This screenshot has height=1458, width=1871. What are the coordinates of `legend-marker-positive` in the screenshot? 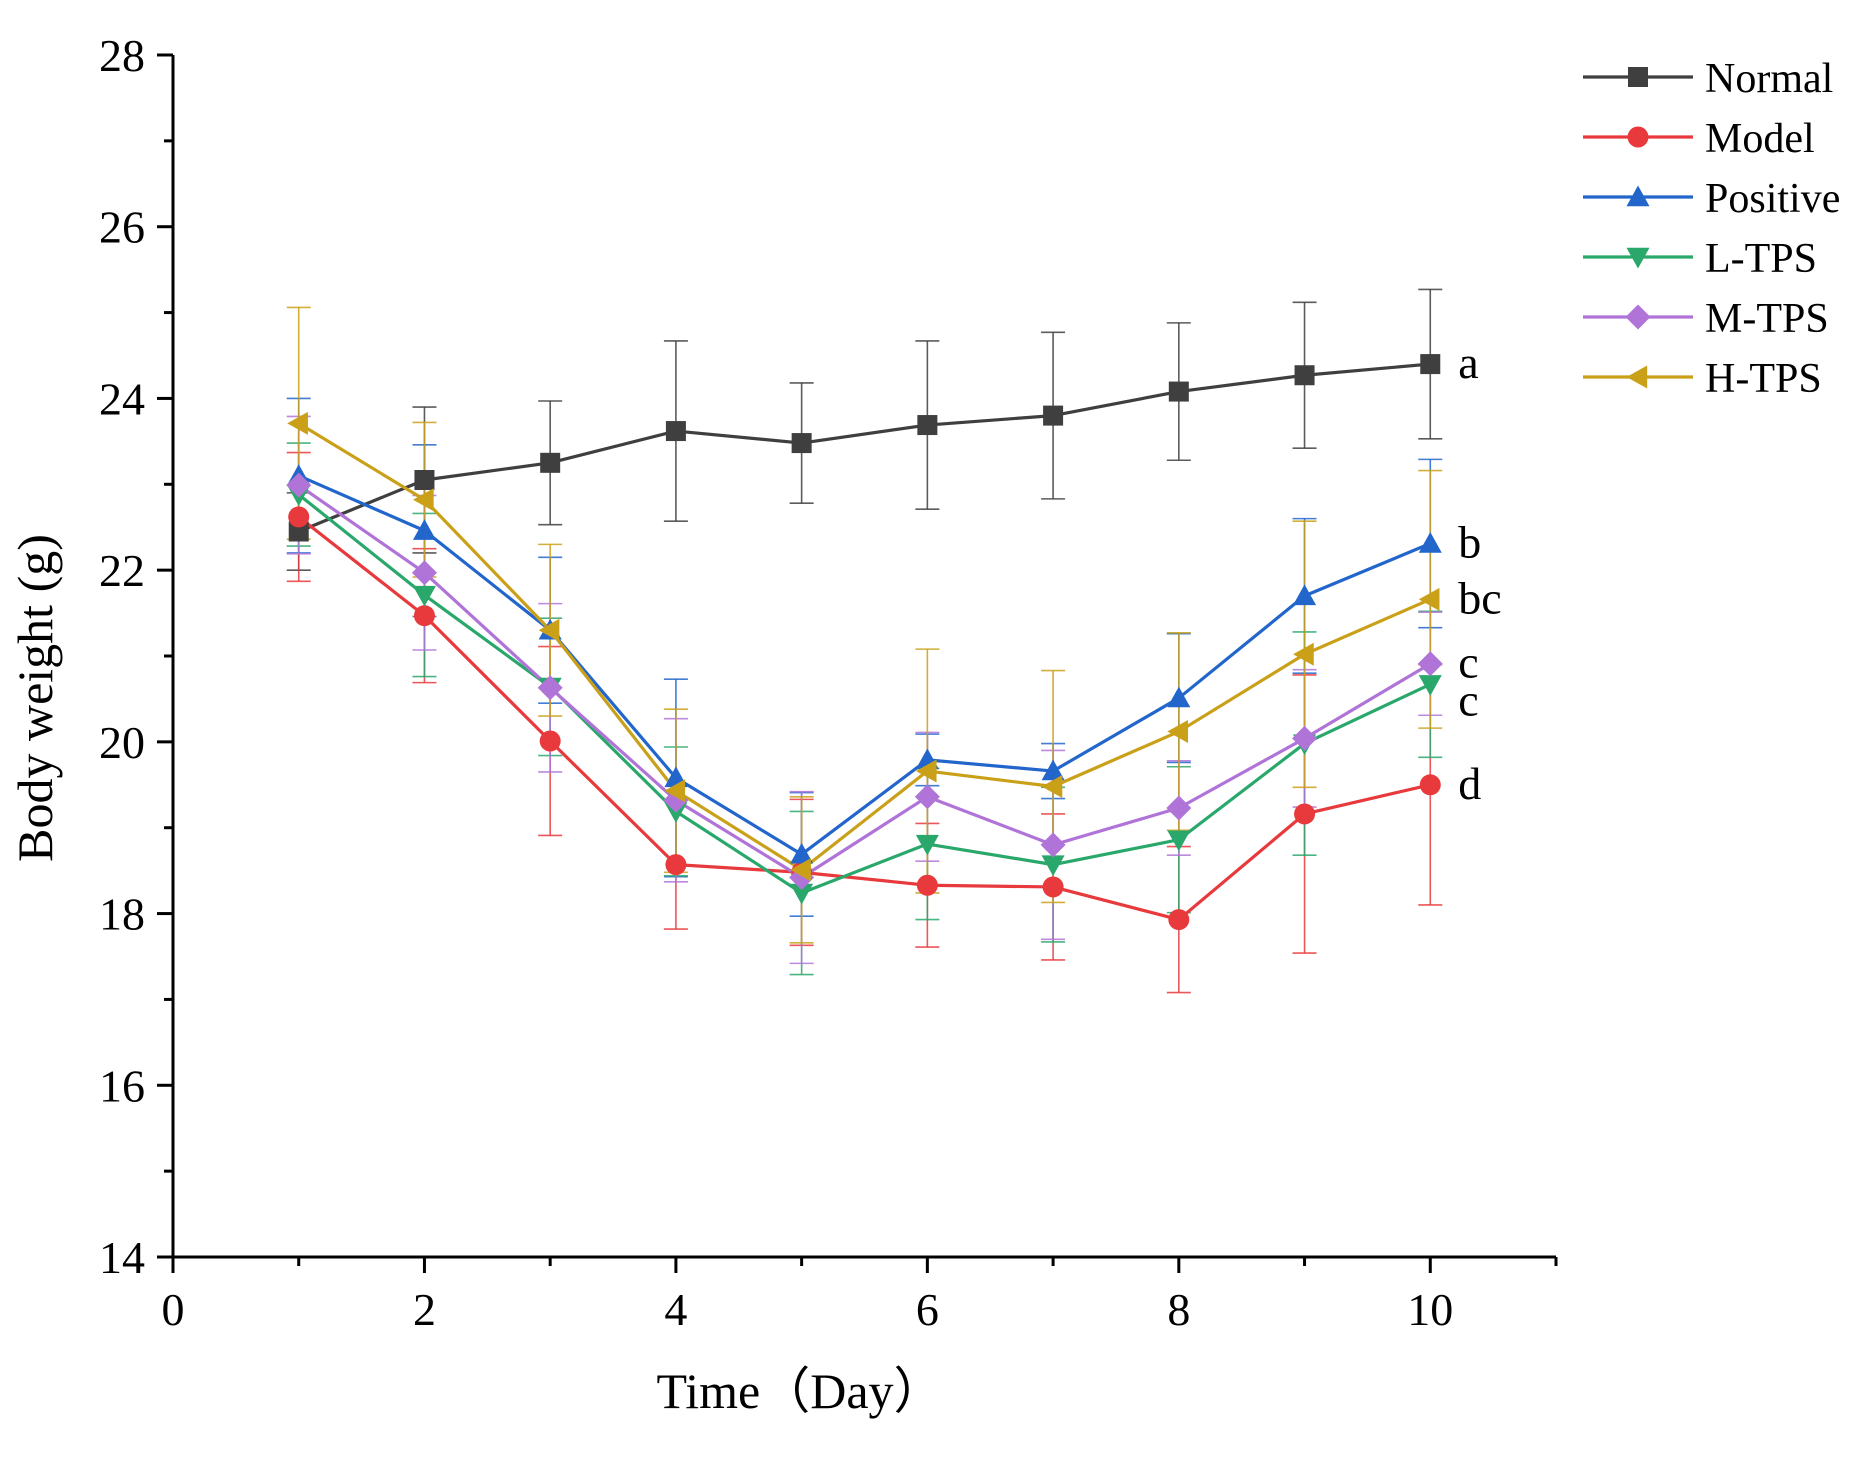 It's located at (1638, 196).